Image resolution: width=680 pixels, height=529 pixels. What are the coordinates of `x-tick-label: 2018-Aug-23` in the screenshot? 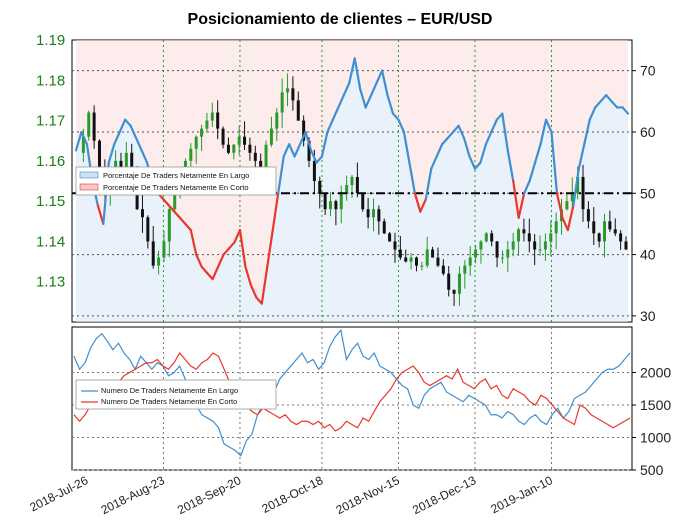 It's located at (133, 495).